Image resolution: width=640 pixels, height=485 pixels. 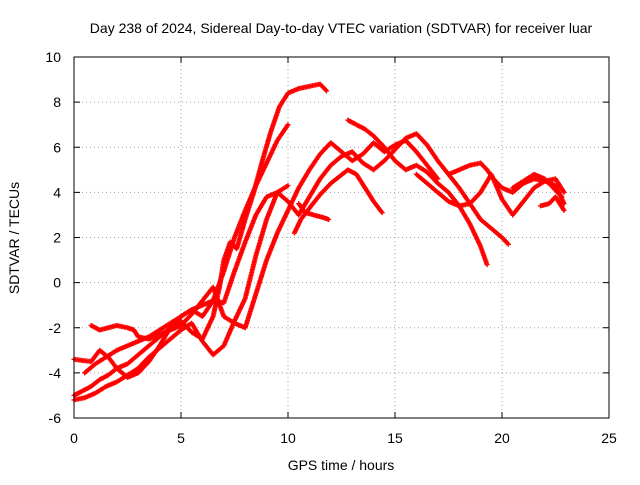 I want to click on y-tick-label: 0, so click(x=57, y=283).